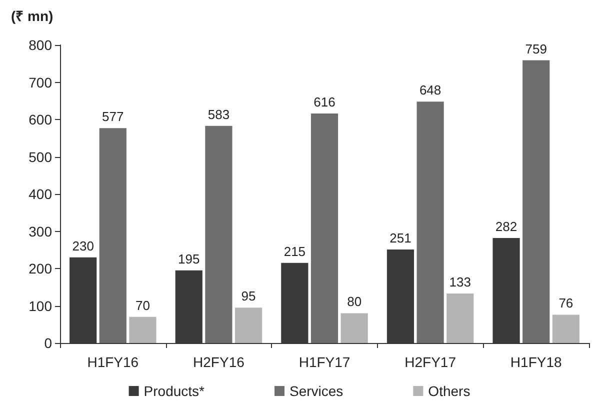 The image size is (599, 405). Describe the element at coordinates (83, 246) in the screenshot. I see `data-label: 230` at that location.